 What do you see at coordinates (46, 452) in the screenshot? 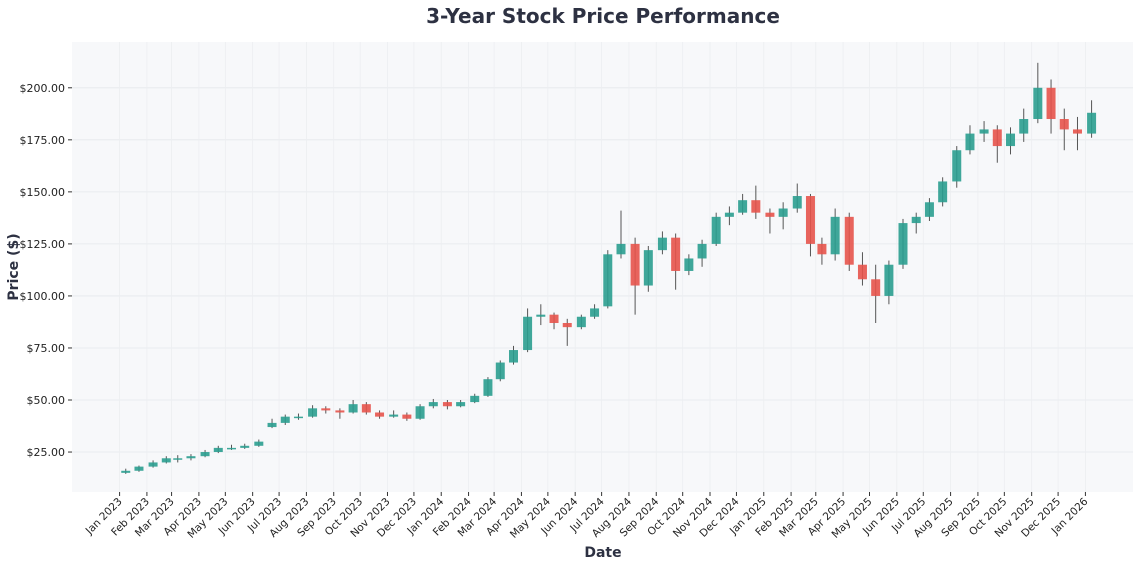
I see `y-tick-label: $25.00` at bounding box center [46, 452].